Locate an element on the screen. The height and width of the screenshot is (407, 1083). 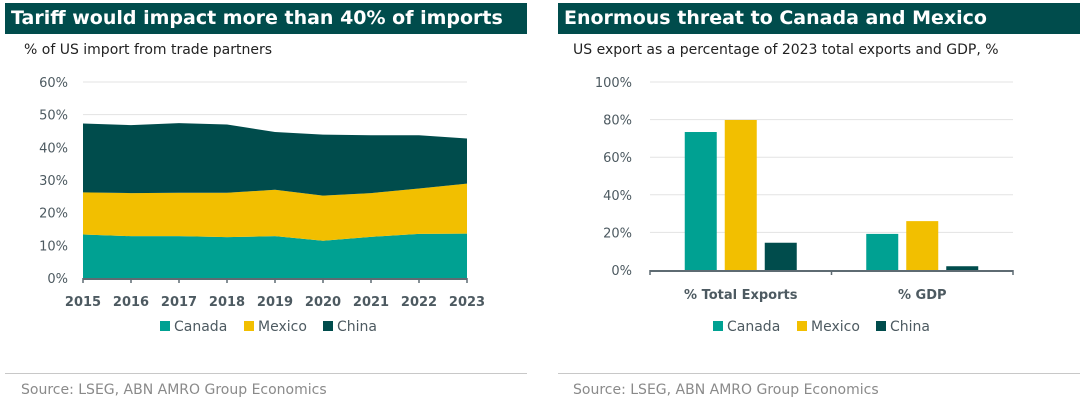
x-tick-label: 2017 is located at coordinates (179, 302).